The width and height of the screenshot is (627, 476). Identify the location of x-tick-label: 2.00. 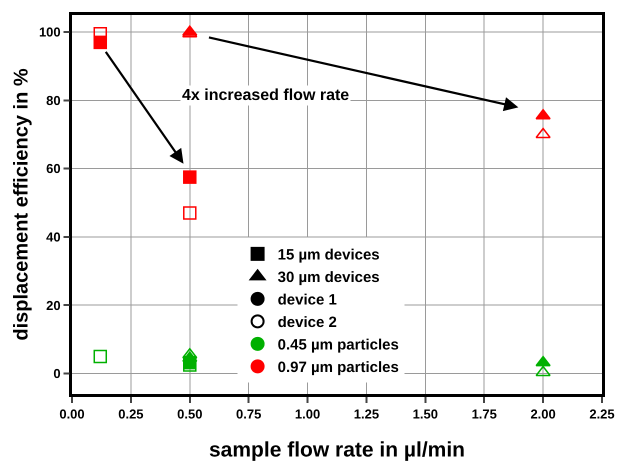
(543, 414).